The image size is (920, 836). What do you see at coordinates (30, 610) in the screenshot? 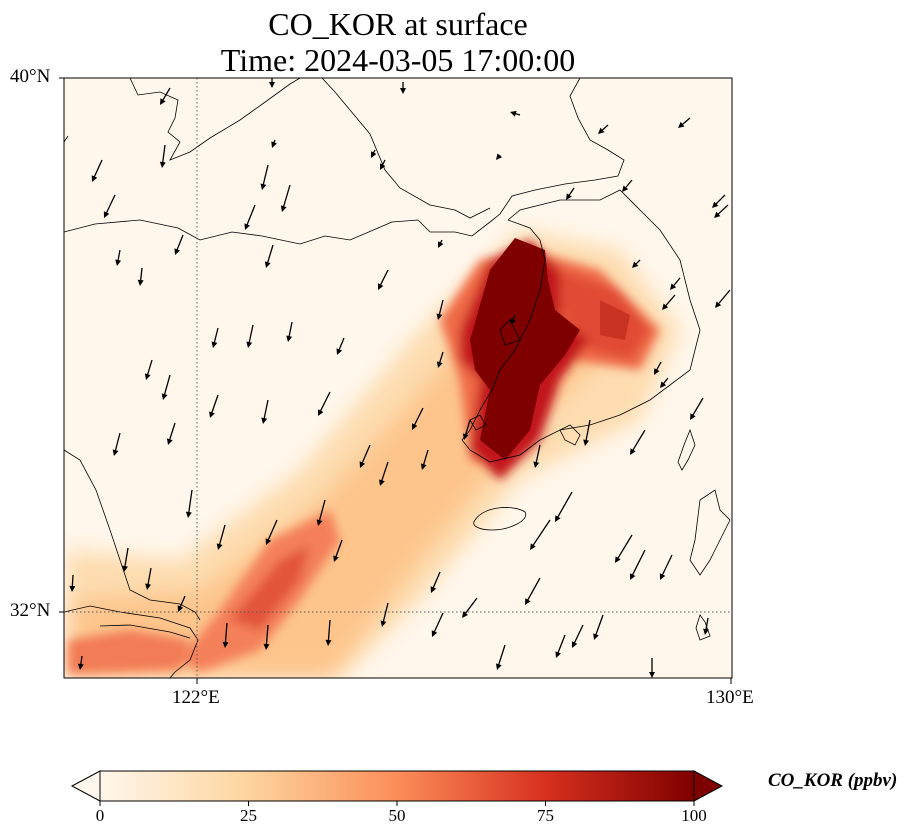
I see `lat-label-32: 32°N` at bounding box center [30, 610].